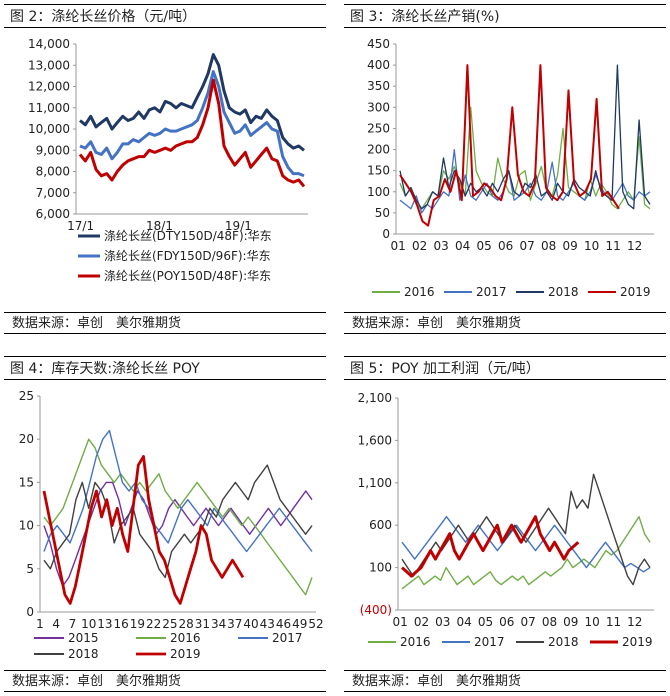 The height and width of the screenshot is (696, 670). What do you see at coordinates (26, 482) in the screenshot?
I see `y-tick-label: 15` at bounding box center [26, 482].